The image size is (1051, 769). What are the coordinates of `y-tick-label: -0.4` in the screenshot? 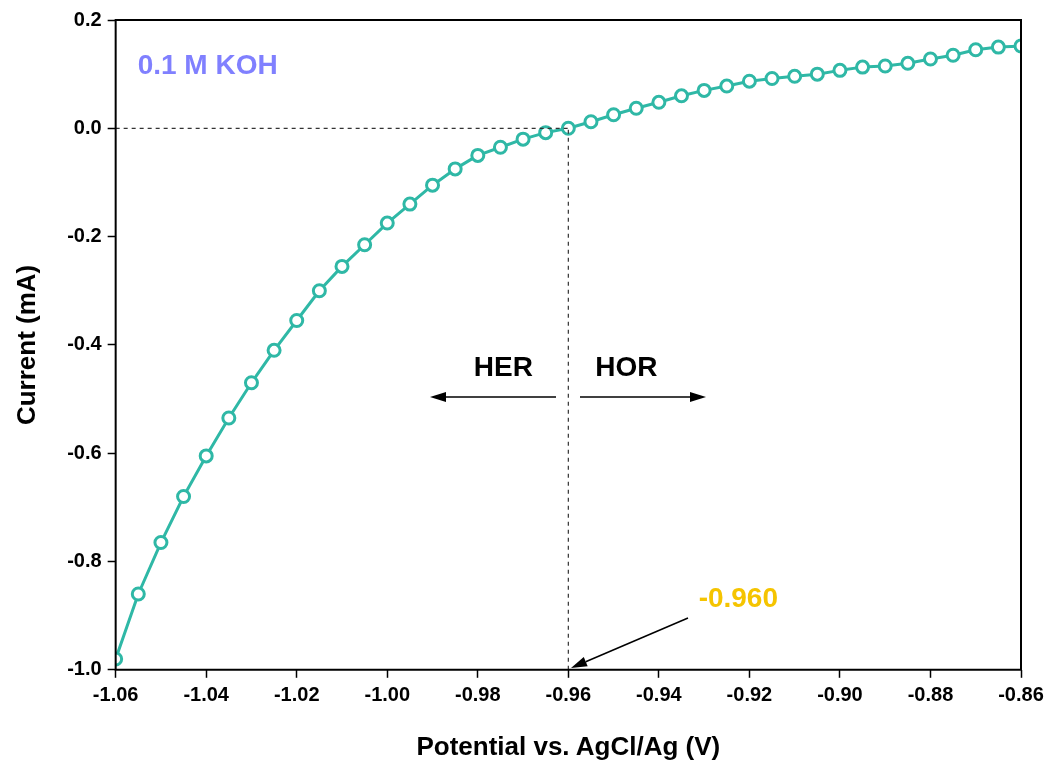 It's located at (85, 343).